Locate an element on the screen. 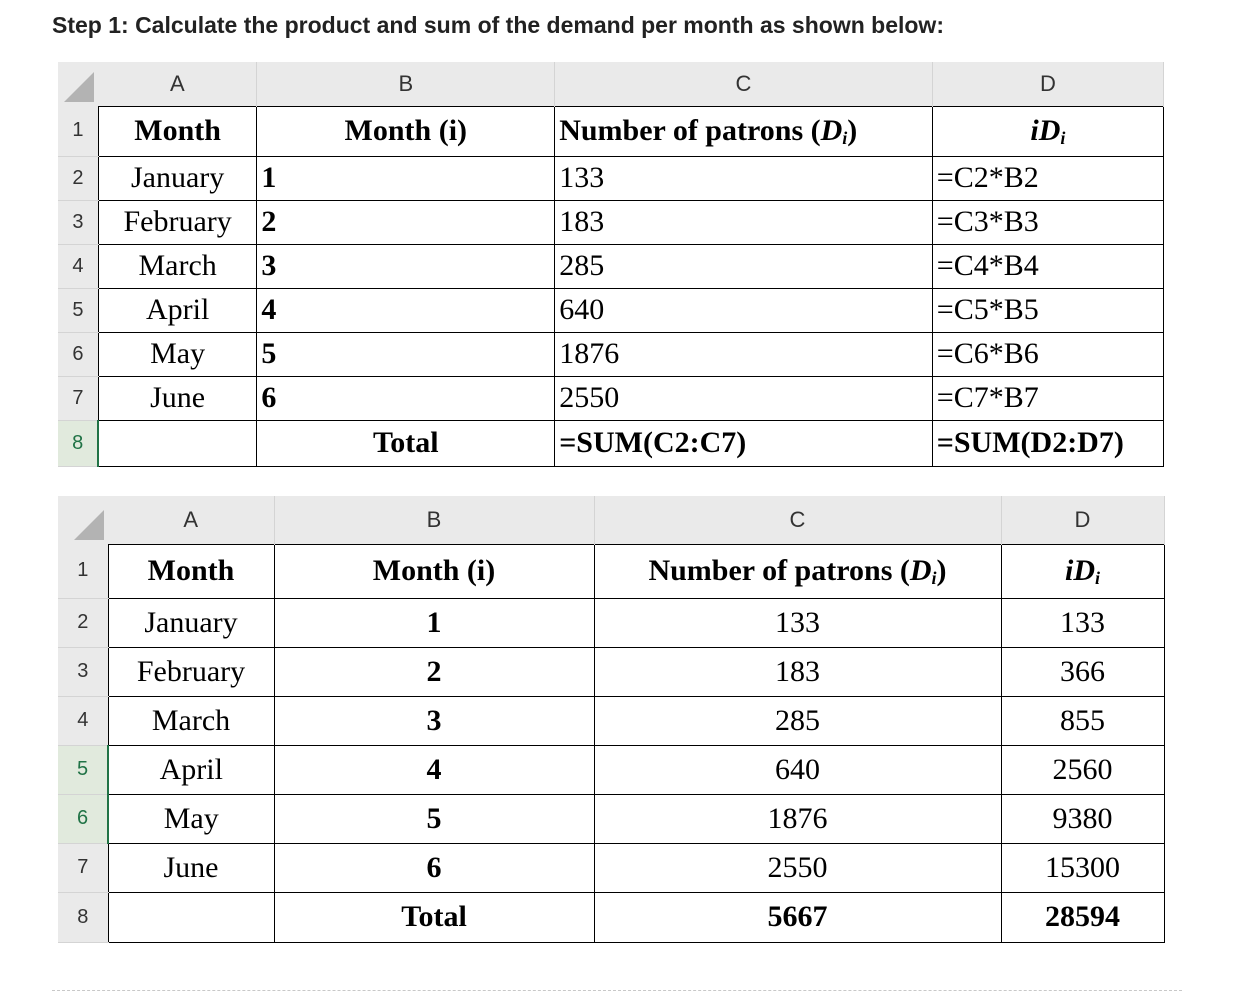  cell-id-formula: =C2*B2 is located at coordinates (1048, 178).